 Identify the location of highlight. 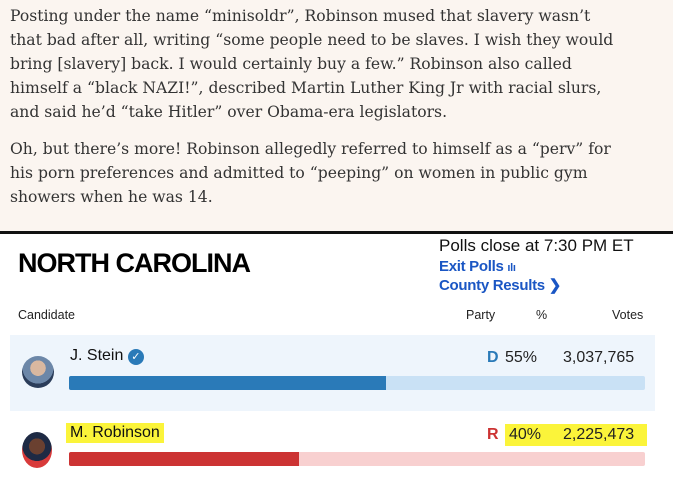
(576, 435).